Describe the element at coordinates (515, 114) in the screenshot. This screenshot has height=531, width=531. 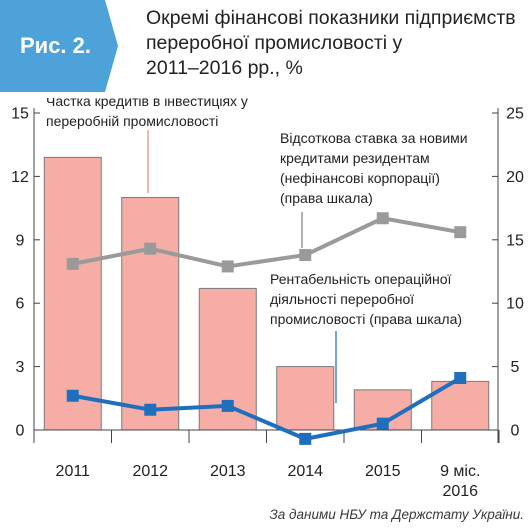
I see `y2-tick-label: 25` at that location.